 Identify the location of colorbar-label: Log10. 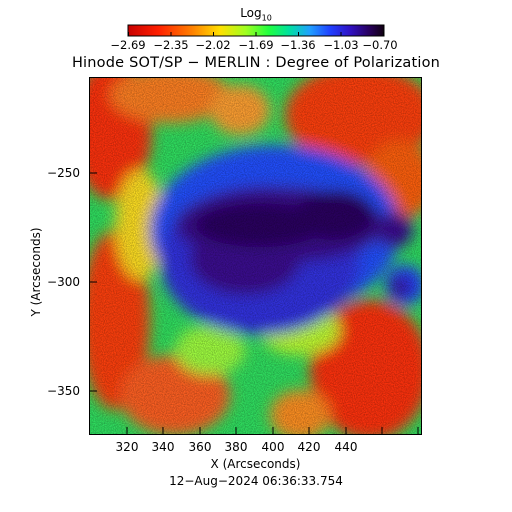
(256, 14).